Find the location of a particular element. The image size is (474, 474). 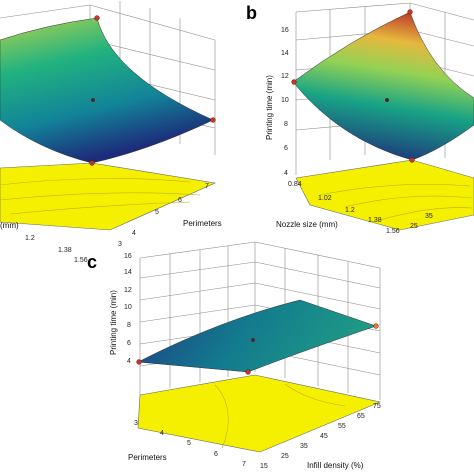

panel-a-y-tick: 4 is located at coordinates (134, 233).